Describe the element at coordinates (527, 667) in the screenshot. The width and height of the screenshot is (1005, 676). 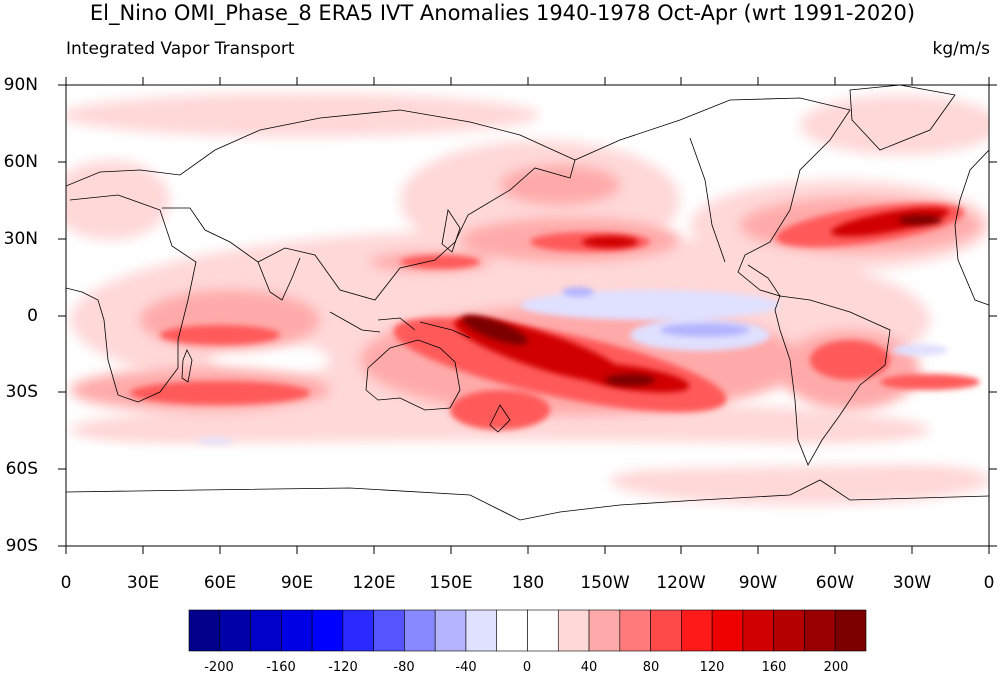
I see `colorbar-label: 0` at that location.